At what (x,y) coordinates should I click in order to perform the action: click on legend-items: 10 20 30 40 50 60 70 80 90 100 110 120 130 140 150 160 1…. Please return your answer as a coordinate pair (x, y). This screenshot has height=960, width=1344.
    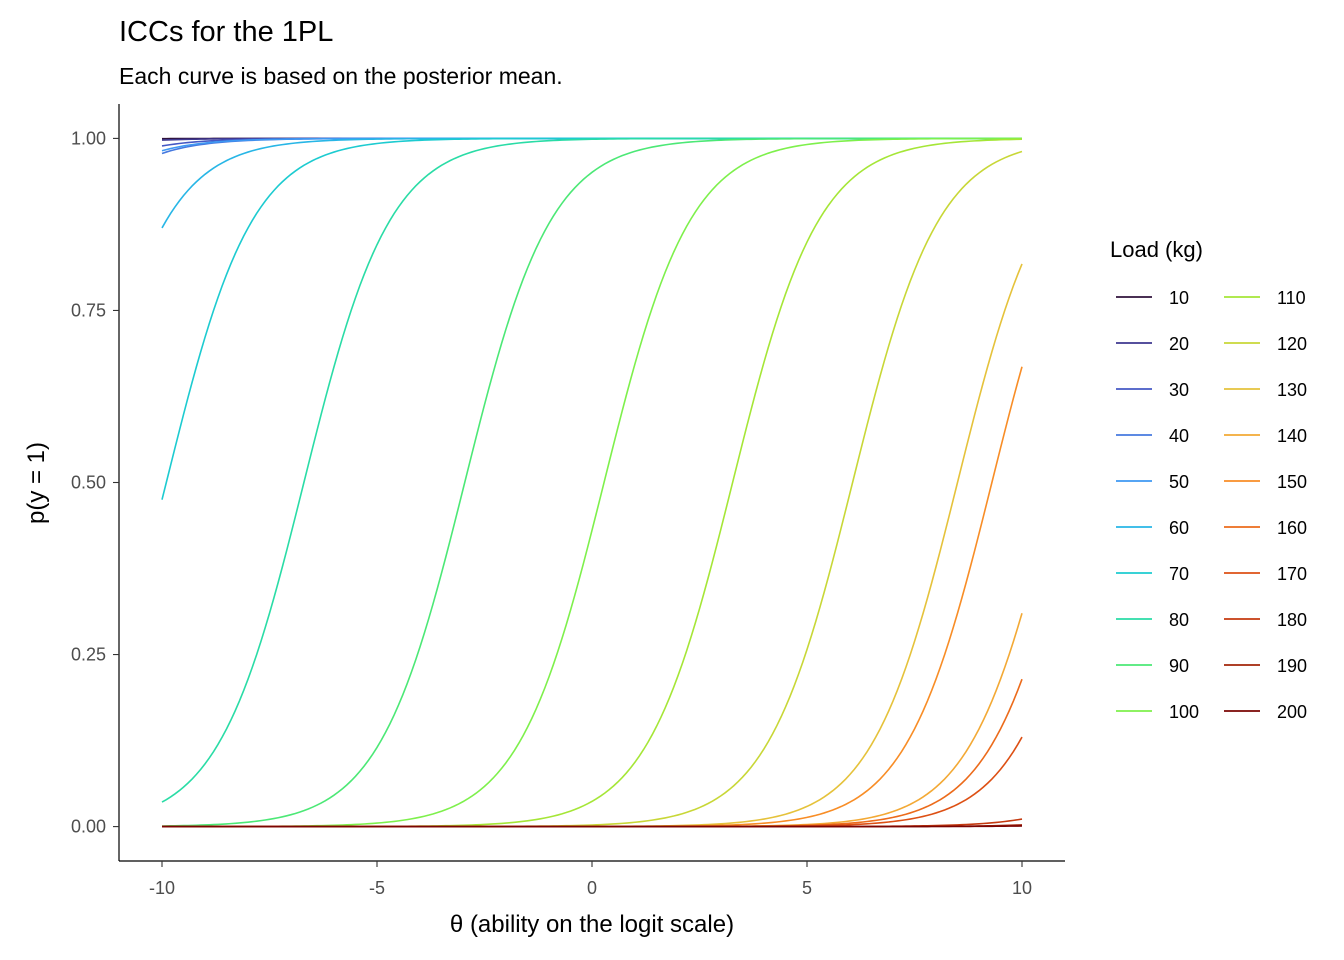
    Looking at the image, I should click on (1211, 505).